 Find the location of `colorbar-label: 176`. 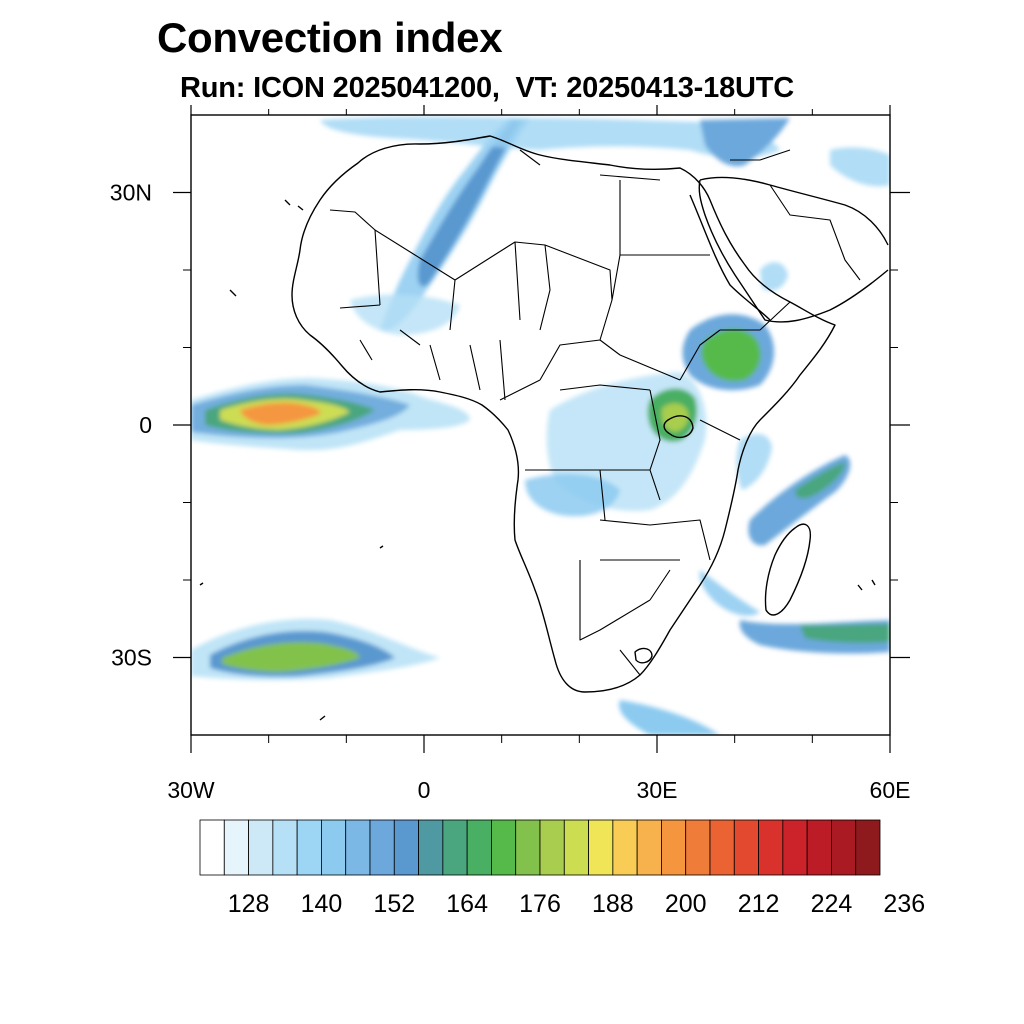

colorbar-label: 176 is located at coordinates (540, 904).